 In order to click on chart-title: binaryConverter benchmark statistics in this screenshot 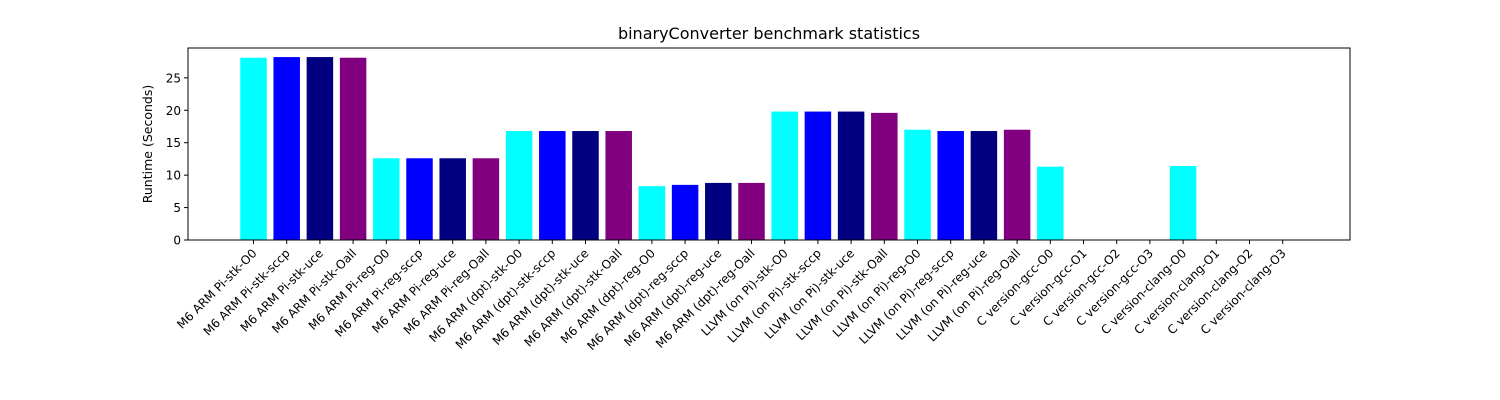, I will do `click(769, 33)`.